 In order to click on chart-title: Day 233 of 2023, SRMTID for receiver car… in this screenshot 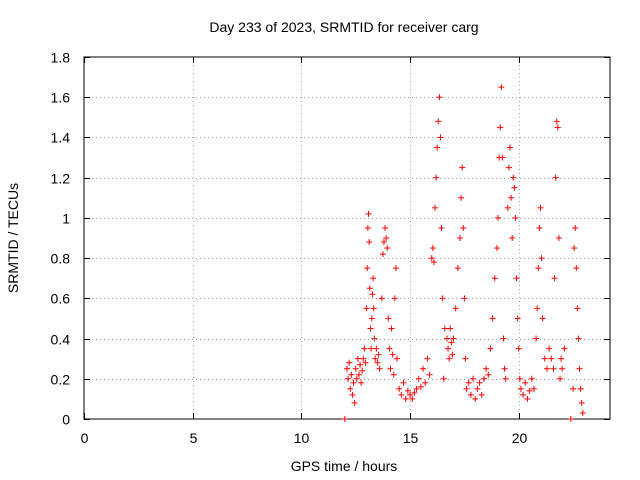, I will do `click(343, 27)`.